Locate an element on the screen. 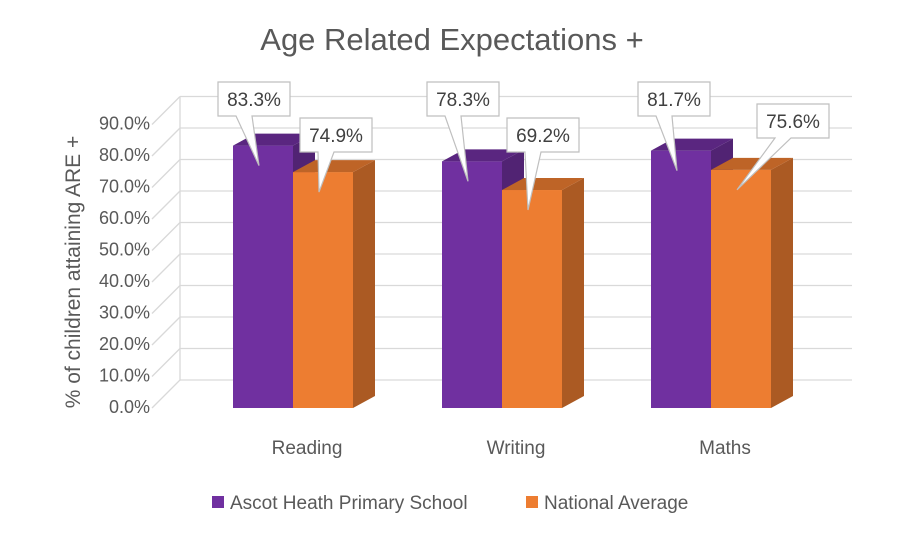  y-tick-label: 70.0% is located at coordinates (124, 187).